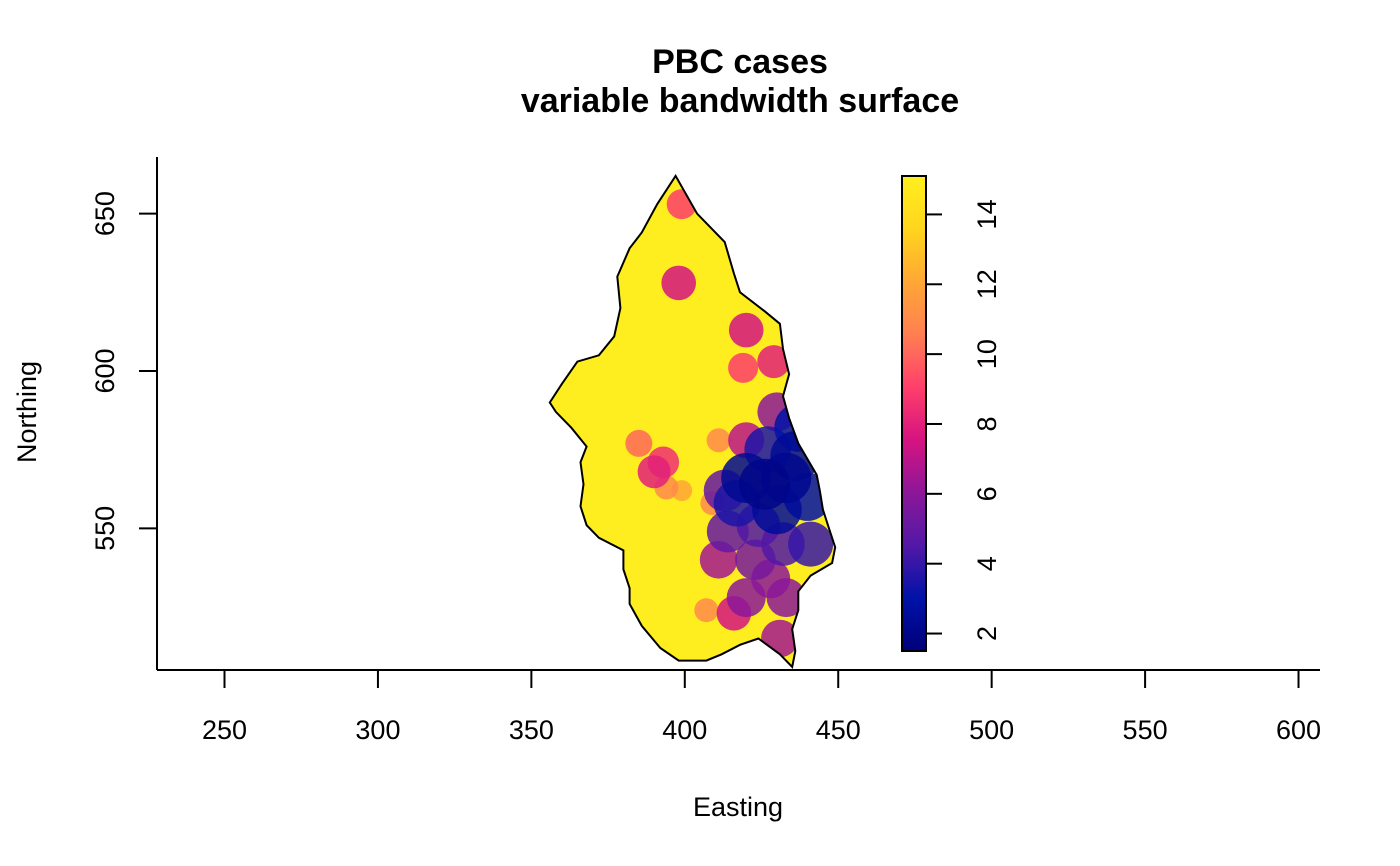  What do you see at coordinates (987, 563) in the screenshot?
I see `colorbar-tick-label: 4` at bounding box center [987, 563].